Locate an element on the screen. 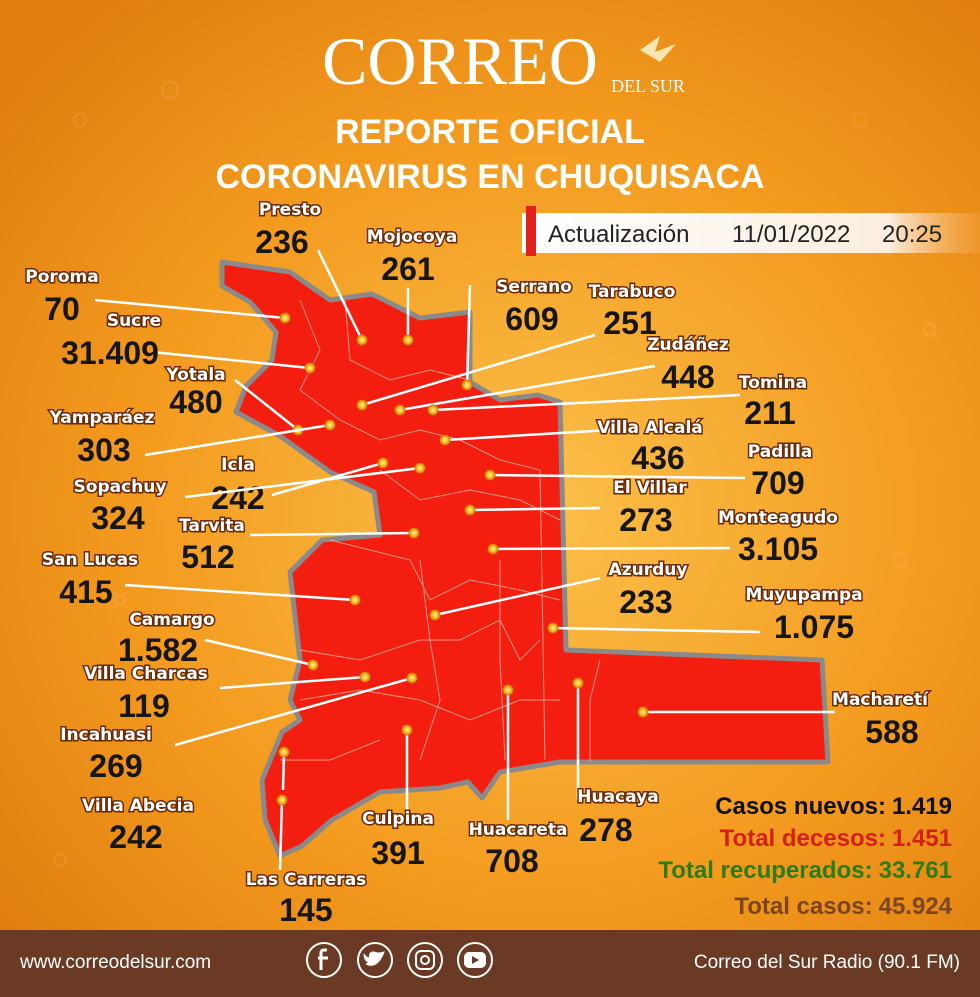 The height and width of the screenshot is (997, 980). municipality-name: Sucre is located at coordinates (134, 321).